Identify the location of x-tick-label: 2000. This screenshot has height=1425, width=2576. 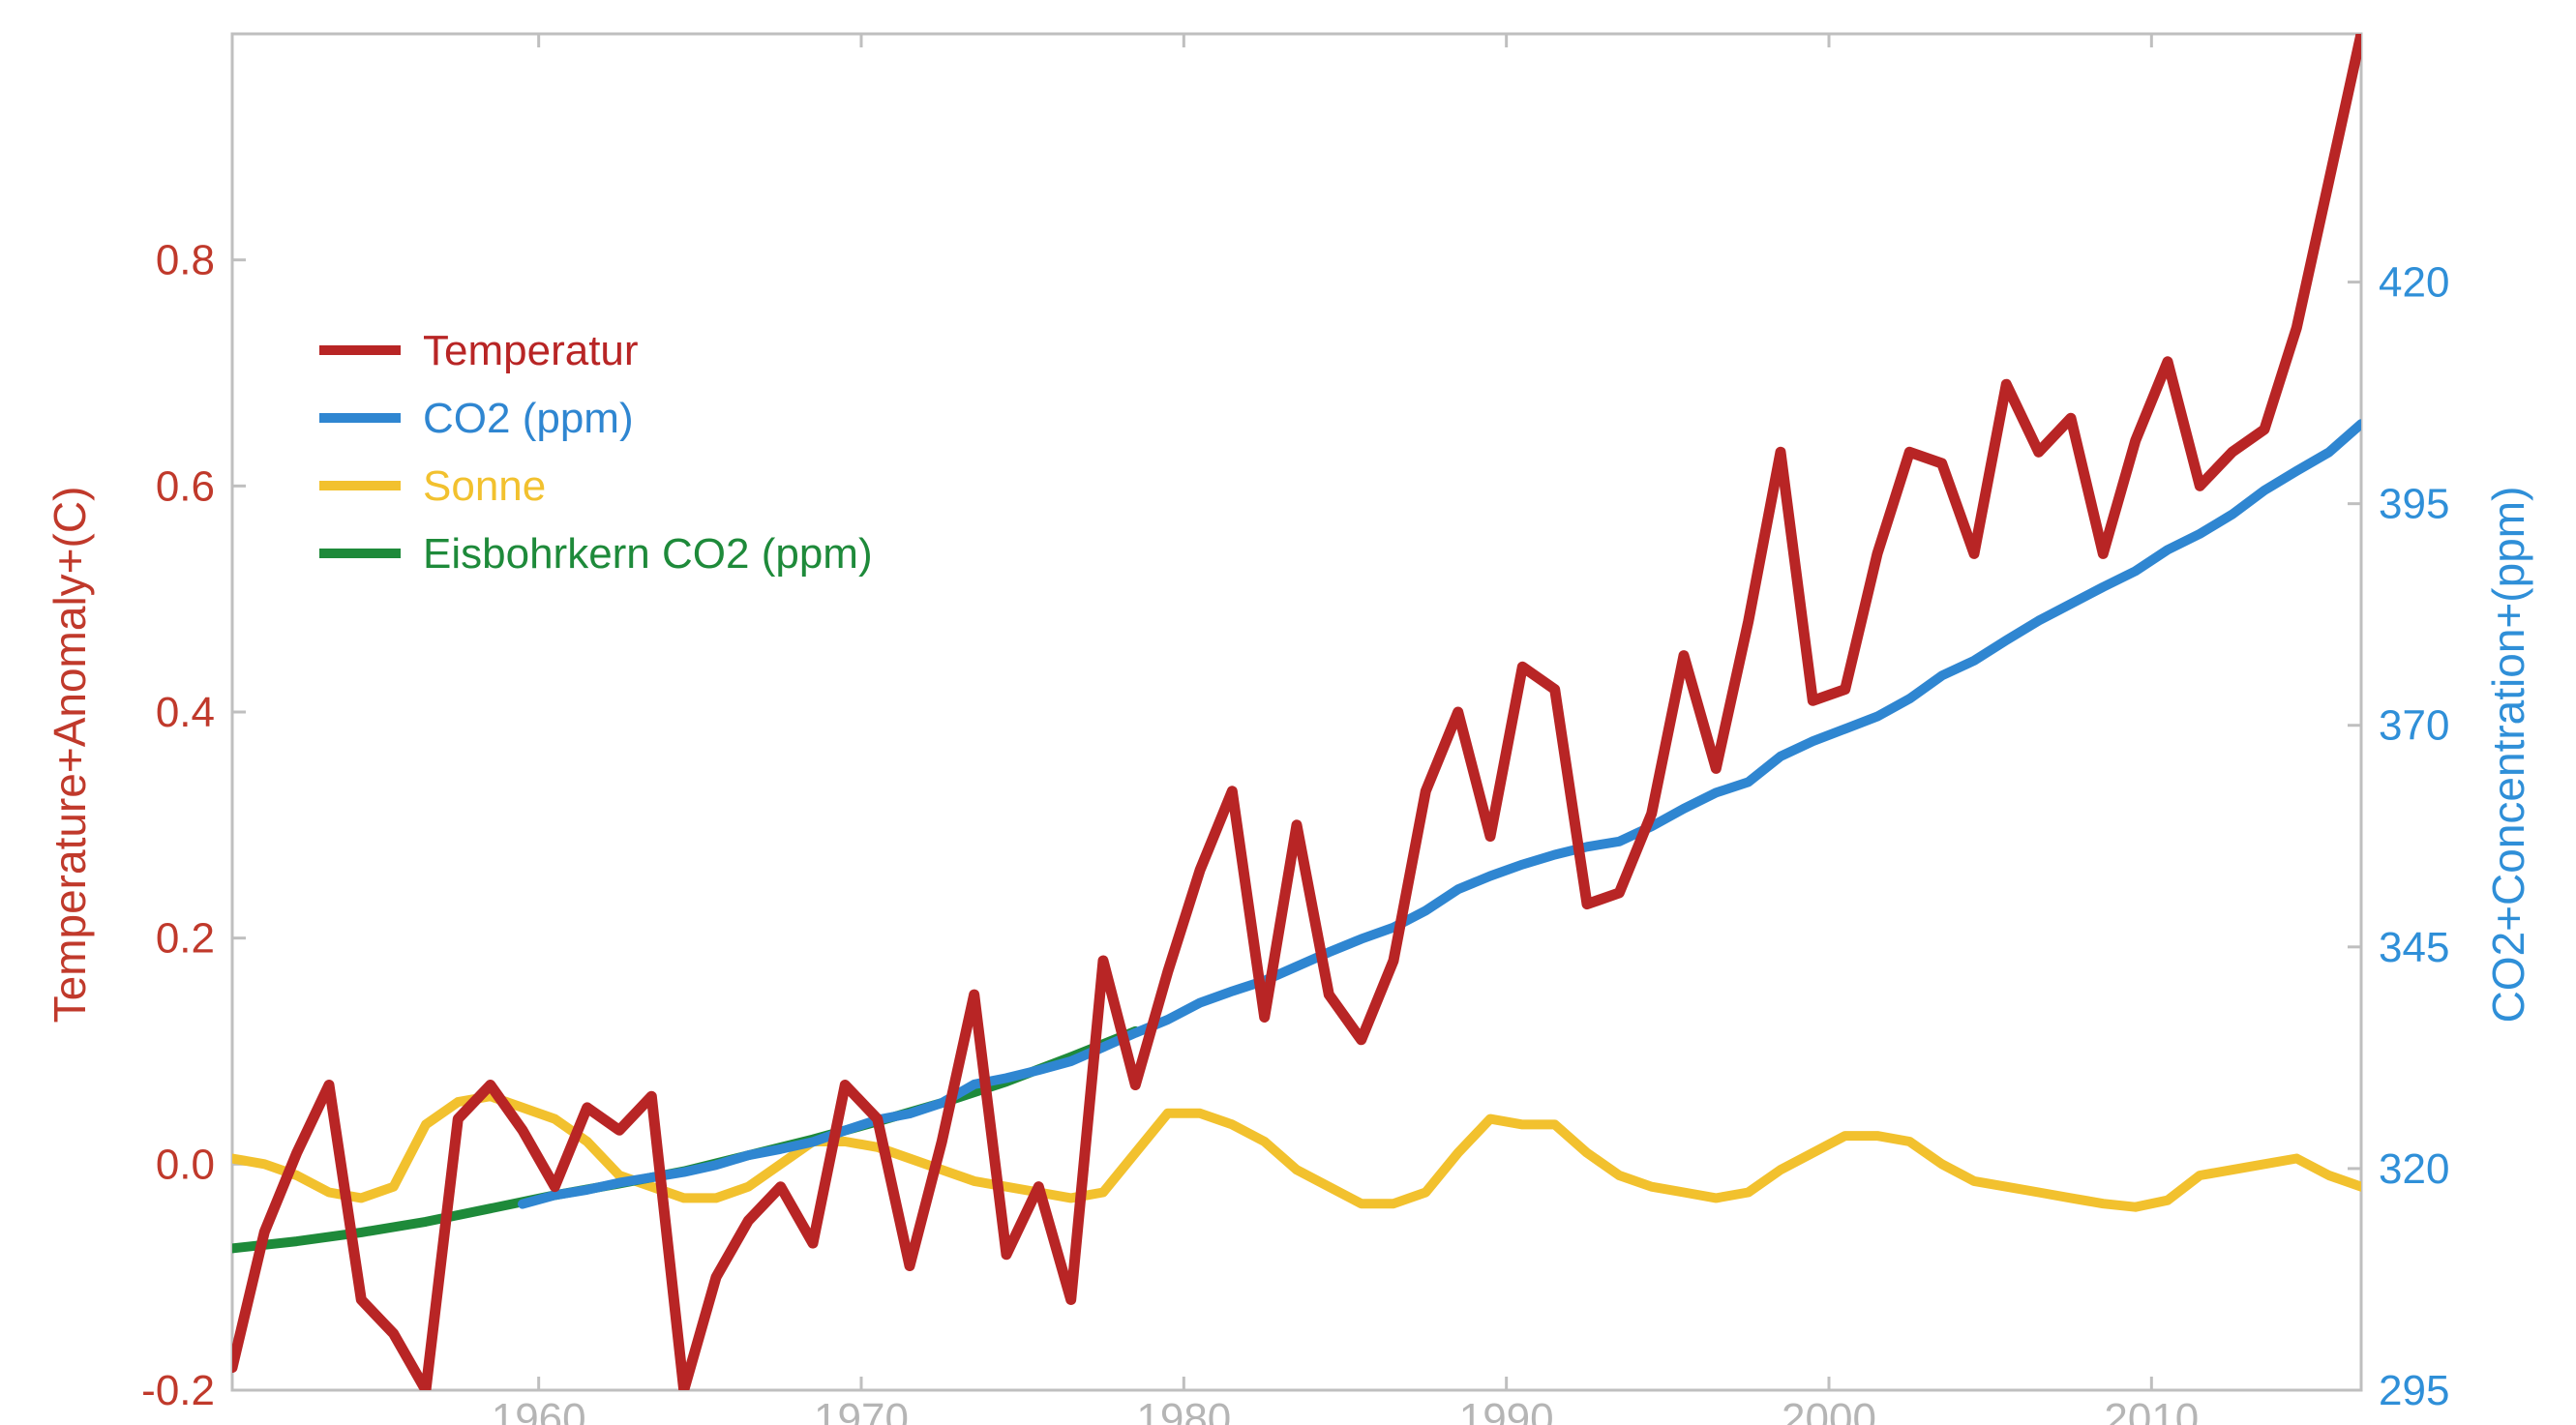
(1829, 1410).